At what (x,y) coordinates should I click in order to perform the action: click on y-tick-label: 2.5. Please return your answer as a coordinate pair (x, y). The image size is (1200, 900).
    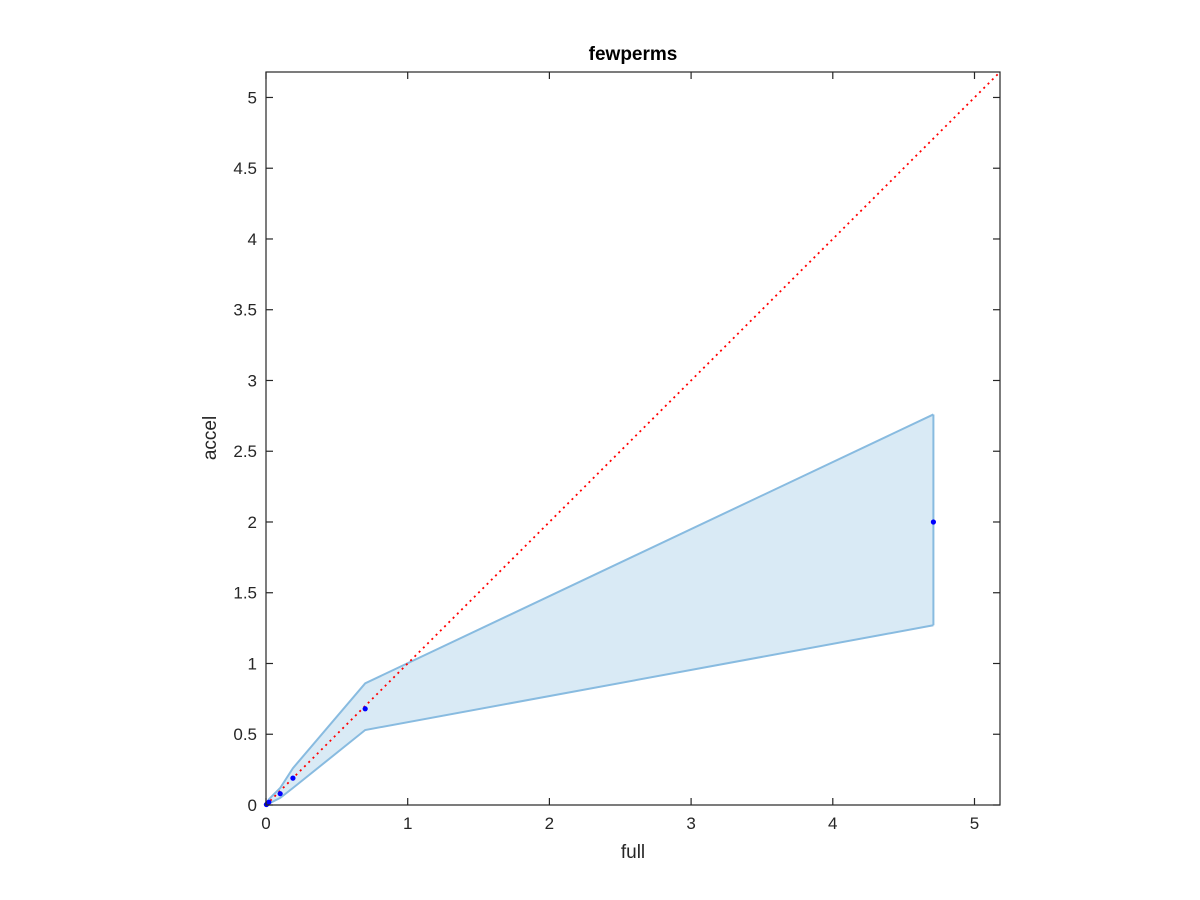
    Looking at the image, I should click on (245, 451).